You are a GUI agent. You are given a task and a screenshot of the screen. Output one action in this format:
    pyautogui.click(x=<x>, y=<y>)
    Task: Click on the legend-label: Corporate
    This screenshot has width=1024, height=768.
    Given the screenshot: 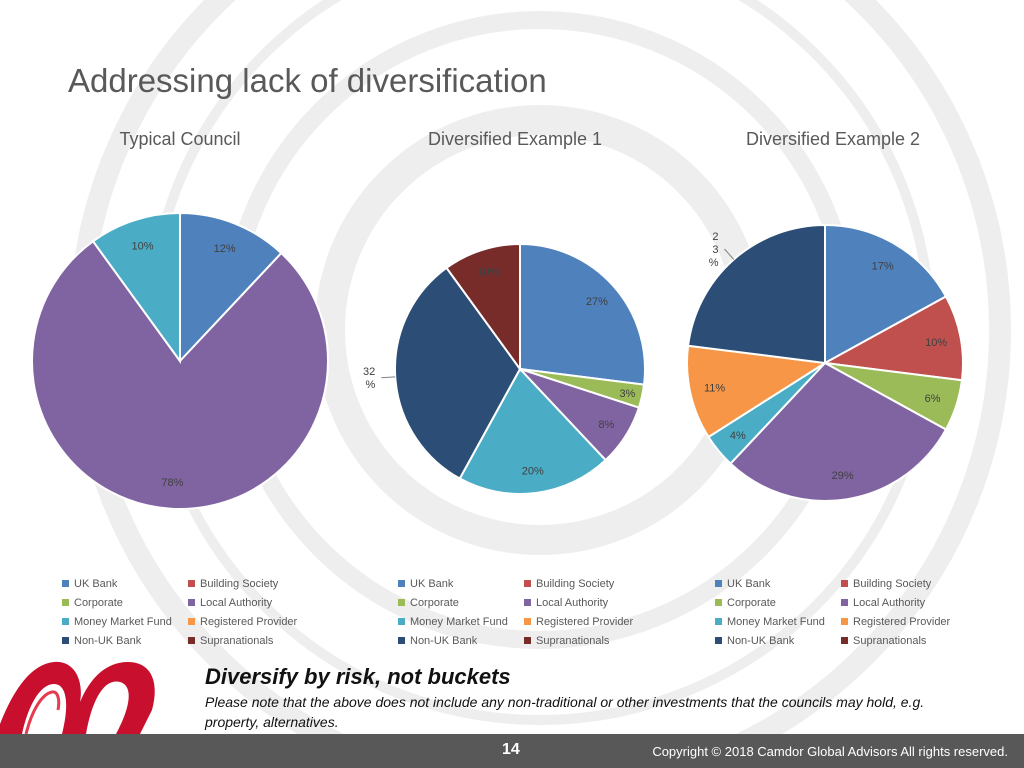 What is the action you would take?
    pyautogui.click(x=434, y=602)
    